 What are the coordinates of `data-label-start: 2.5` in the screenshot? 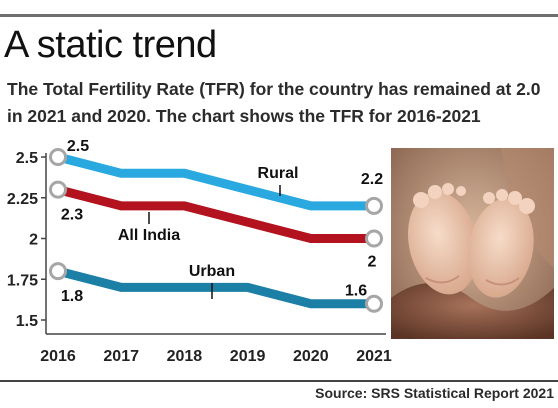 It's located at (78, 146).